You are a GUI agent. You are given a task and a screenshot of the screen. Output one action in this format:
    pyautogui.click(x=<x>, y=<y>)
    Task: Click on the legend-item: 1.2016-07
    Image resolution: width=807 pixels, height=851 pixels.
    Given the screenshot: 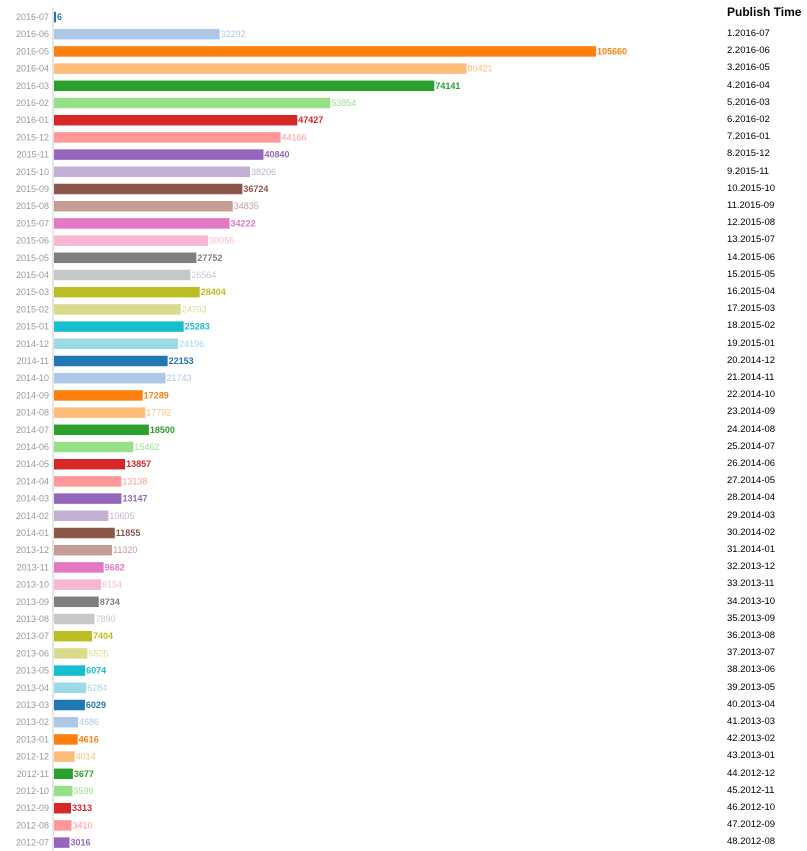 What is the action you would take?
    pyautogui.click(x=748, y=33)
    